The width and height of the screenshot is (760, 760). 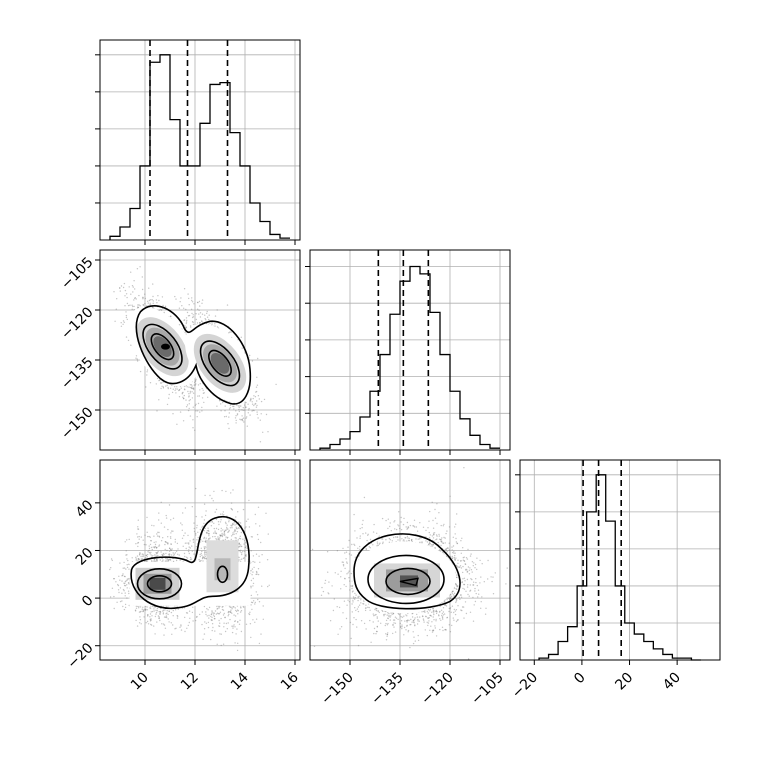 What do you see at coordinates (220, 363) in the screenshot?
I see `contour-inner` at bounding box center [220, 363].